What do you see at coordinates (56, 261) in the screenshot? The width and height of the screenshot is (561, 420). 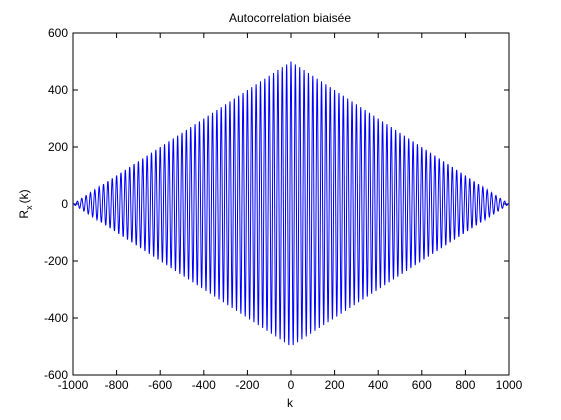 I see `y-tick-label: -200` at bounding box center [56, 261].